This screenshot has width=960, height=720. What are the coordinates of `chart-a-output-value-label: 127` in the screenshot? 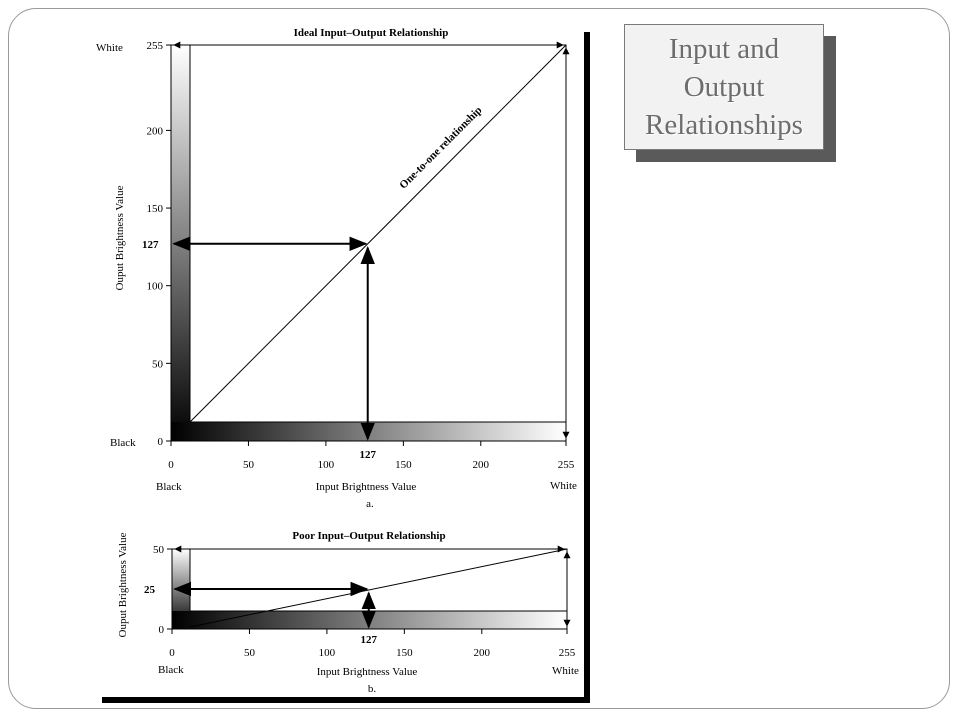 It's located at (150, 245).